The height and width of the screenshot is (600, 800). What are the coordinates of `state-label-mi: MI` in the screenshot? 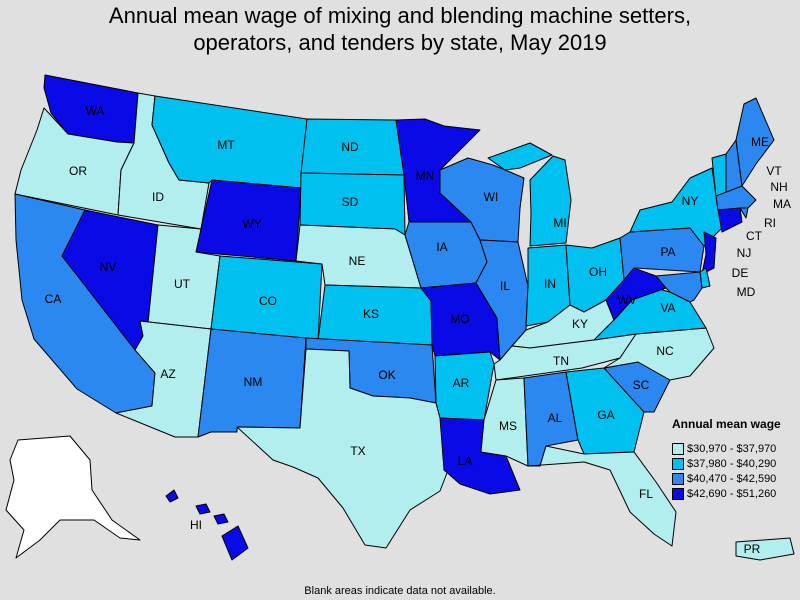 It's located at (559, 223).